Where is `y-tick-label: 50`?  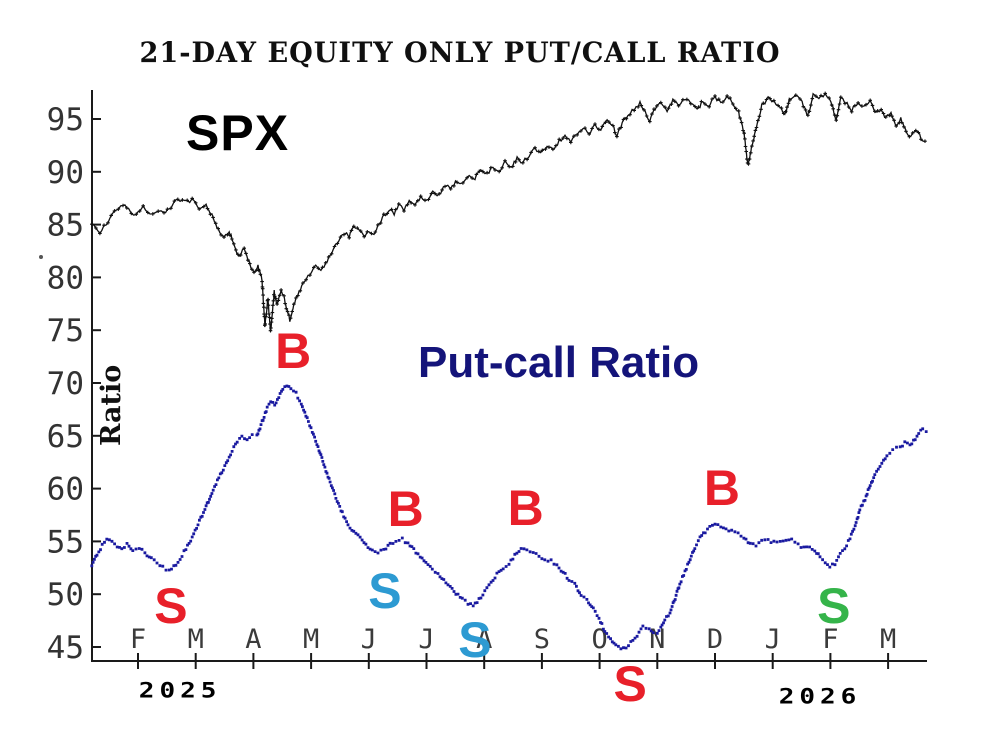
y-tick-label: 50 is located at coordinates (65, 595).